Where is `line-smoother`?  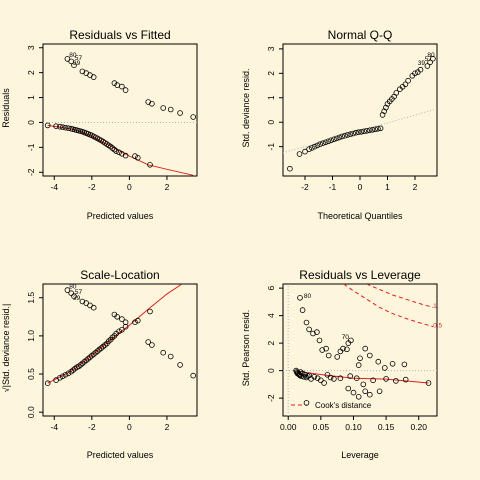 line-smoother is located at coordinates (361, 377).